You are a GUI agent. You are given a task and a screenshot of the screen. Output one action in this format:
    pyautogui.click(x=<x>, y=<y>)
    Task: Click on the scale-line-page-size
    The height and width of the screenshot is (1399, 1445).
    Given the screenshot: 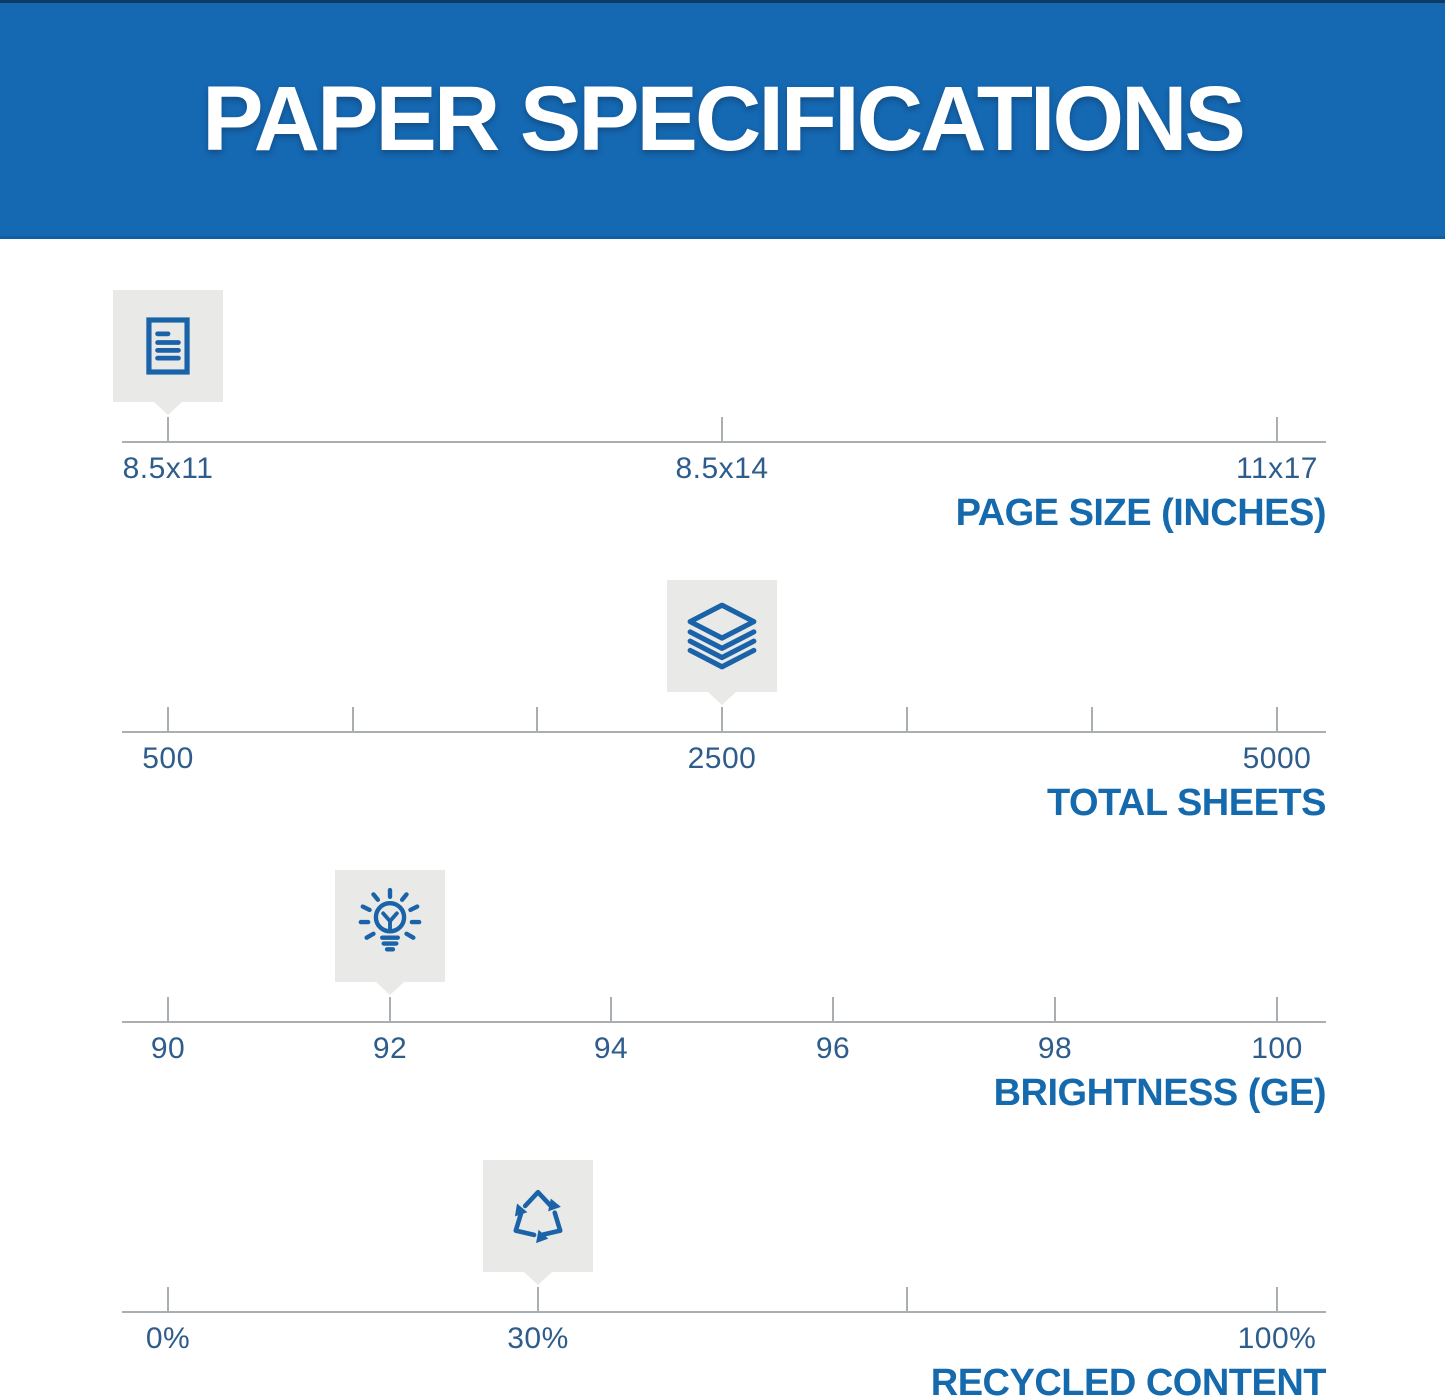 What is the action you would take?
    pyautogui.click(x=724, y=442)
    